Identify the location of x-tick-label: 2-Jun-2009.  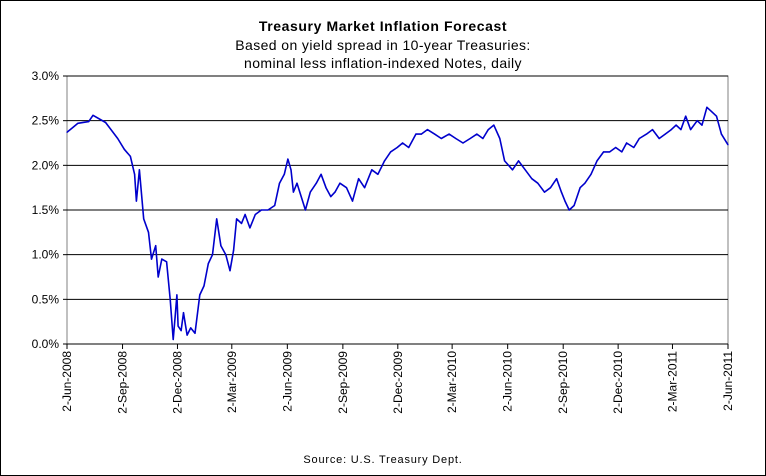
(287, 381).